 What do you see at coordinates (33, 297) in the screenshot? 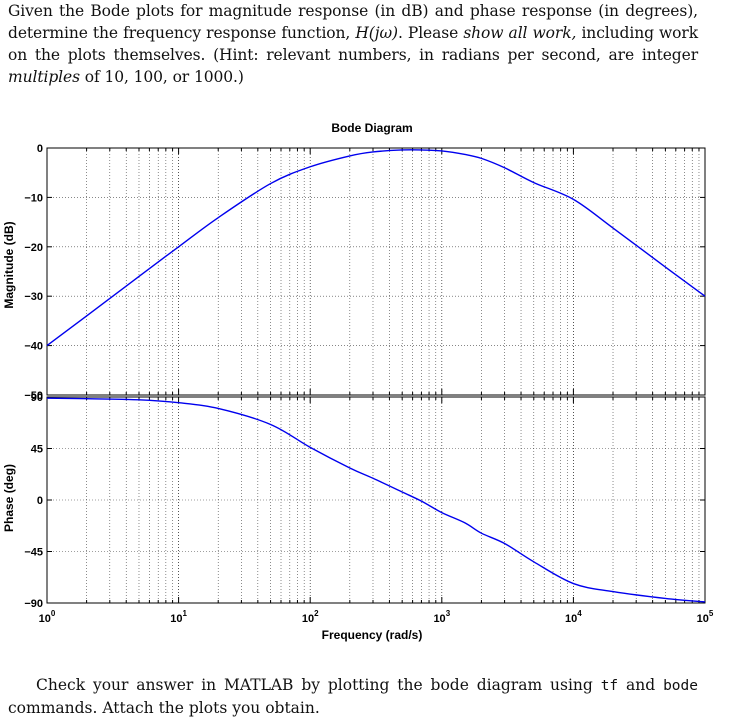
I see `magnitude-y-tick-label: −30` at bounding box center [33, 297].